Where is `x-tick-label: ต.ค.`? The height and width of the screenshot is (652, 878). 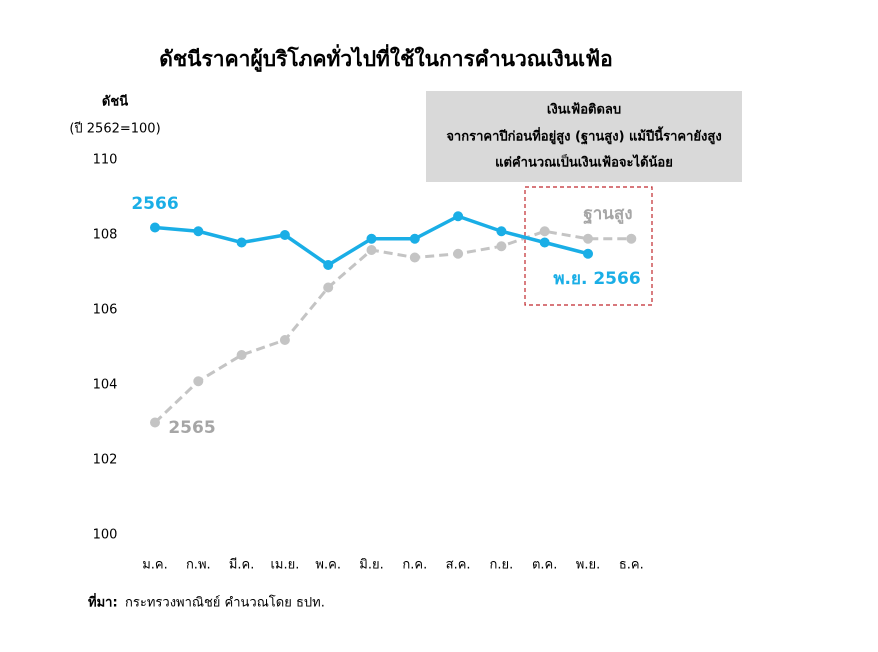
x-tick-label: ต.ค. is located at coordinates (544, 565).